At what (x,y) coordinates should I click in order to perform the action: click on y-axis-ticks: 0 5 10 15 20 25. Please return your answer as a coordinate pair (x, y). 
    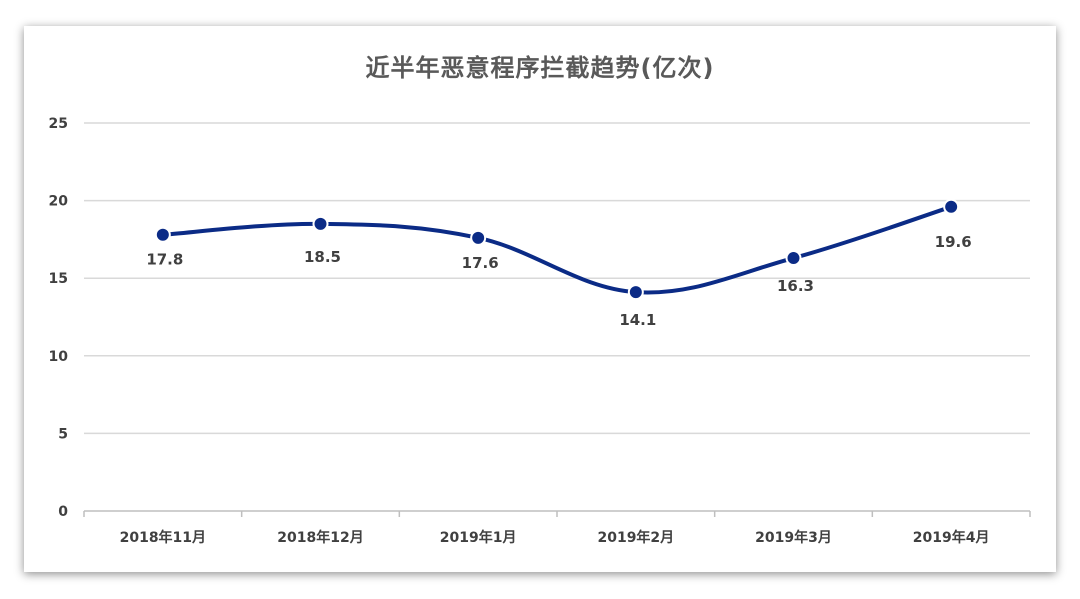
    Looking at the image, I should click on (59, 318).